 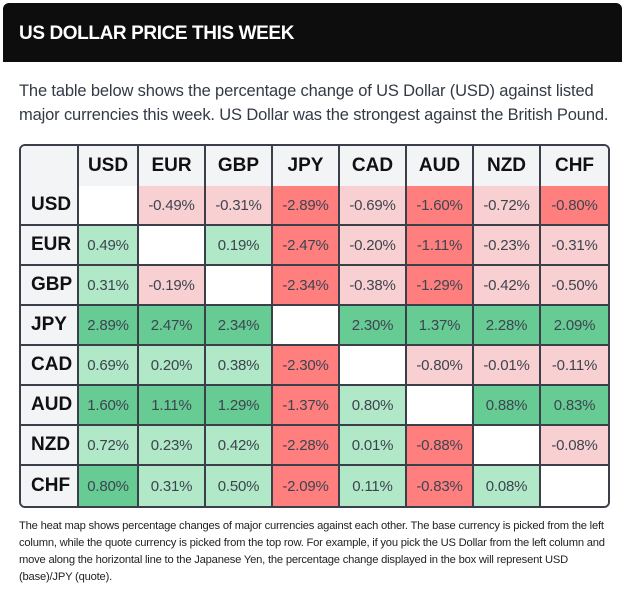 I want to click on heatmap-cell-eur-nzd: -0.23%, so click(x=507, y=246).